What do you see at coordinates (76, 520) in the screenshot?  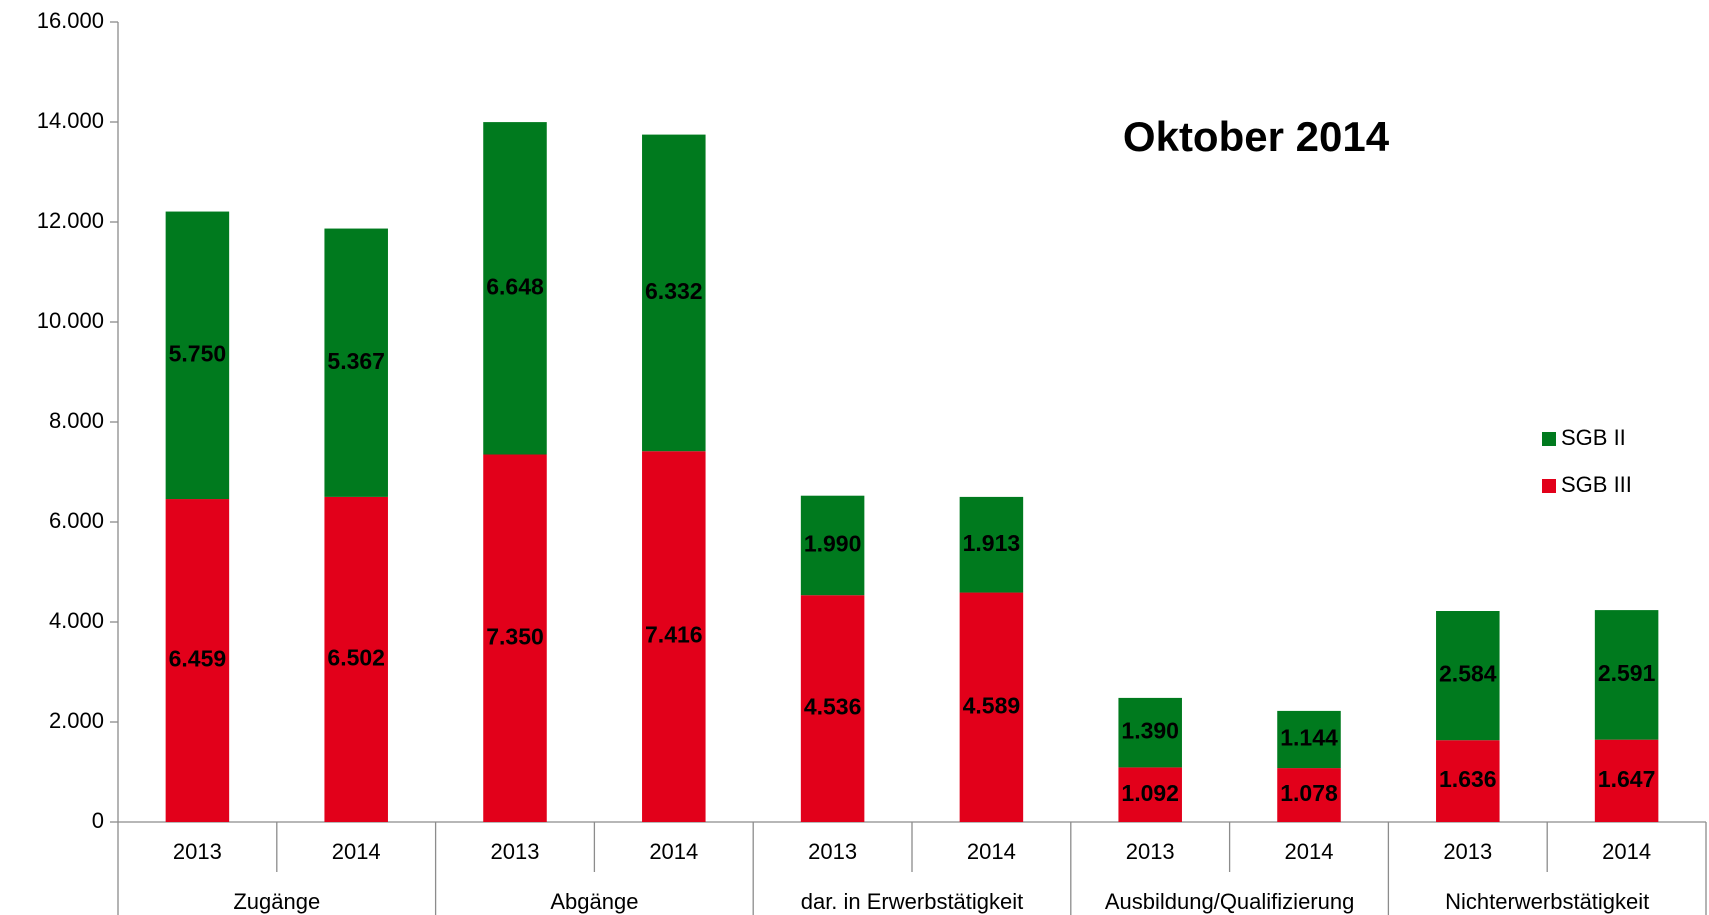 I see `y-tick-label: 6.000` at bounding box center [76, 520].